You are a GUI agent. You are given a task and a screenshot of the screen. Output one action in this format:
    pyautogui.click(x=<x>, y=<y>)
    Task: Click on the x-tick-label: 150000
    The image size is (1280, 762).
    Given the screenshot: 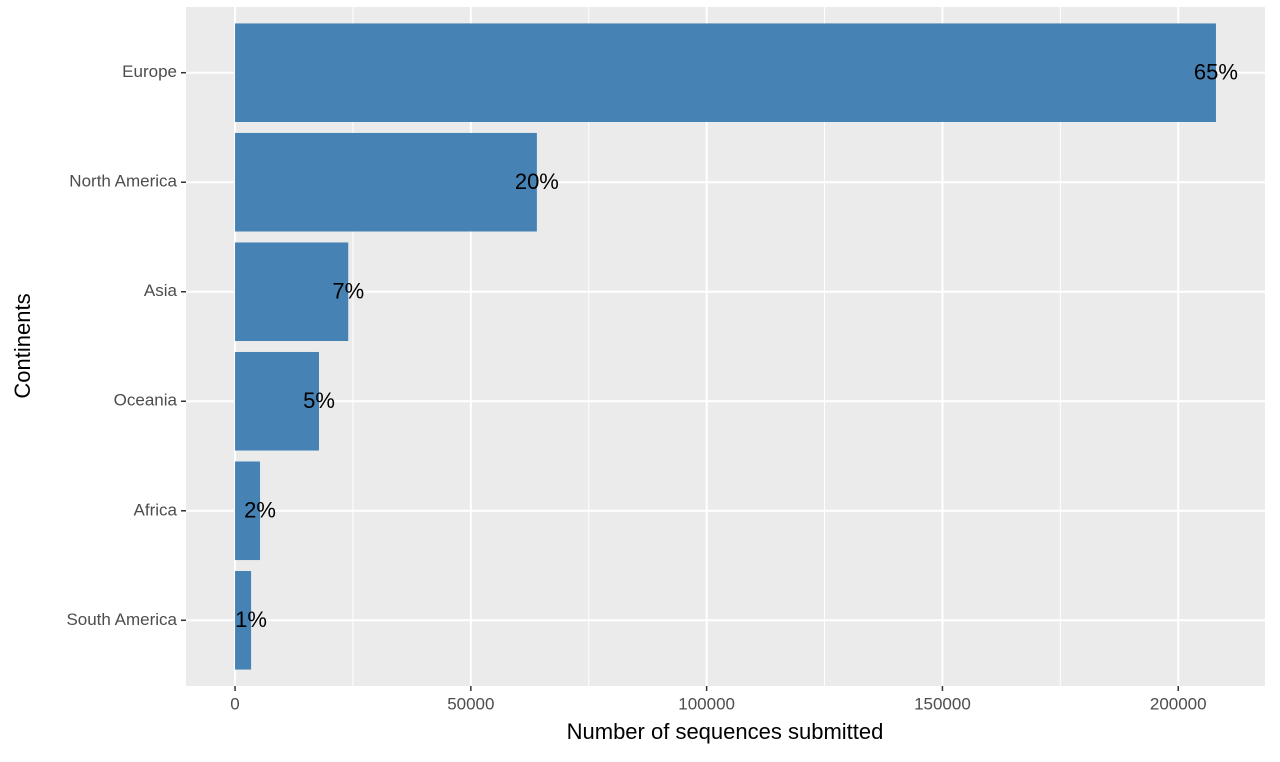 What is the action you would take?
    pyautogui.click(x=942, y=703)
    